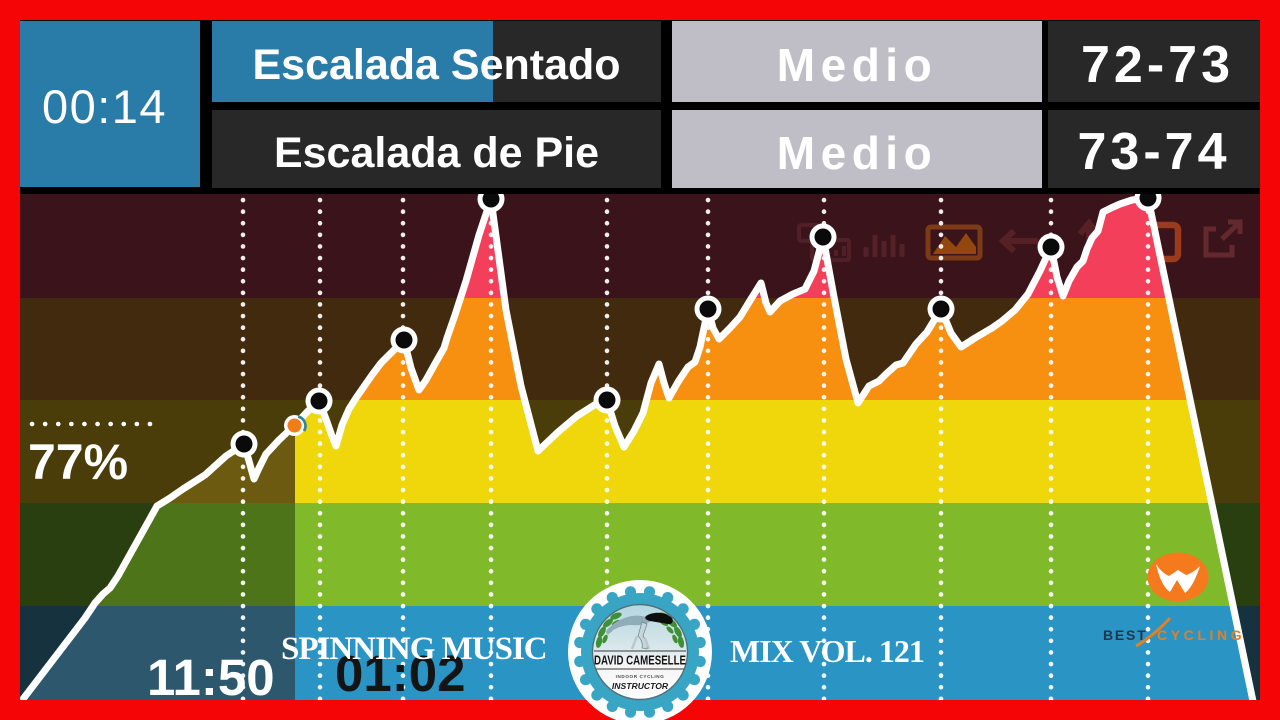 Image resolution: width=1280 pixels, height=720 pixels. I want to click on svg-text: CYCLING, so click(1201, 635).